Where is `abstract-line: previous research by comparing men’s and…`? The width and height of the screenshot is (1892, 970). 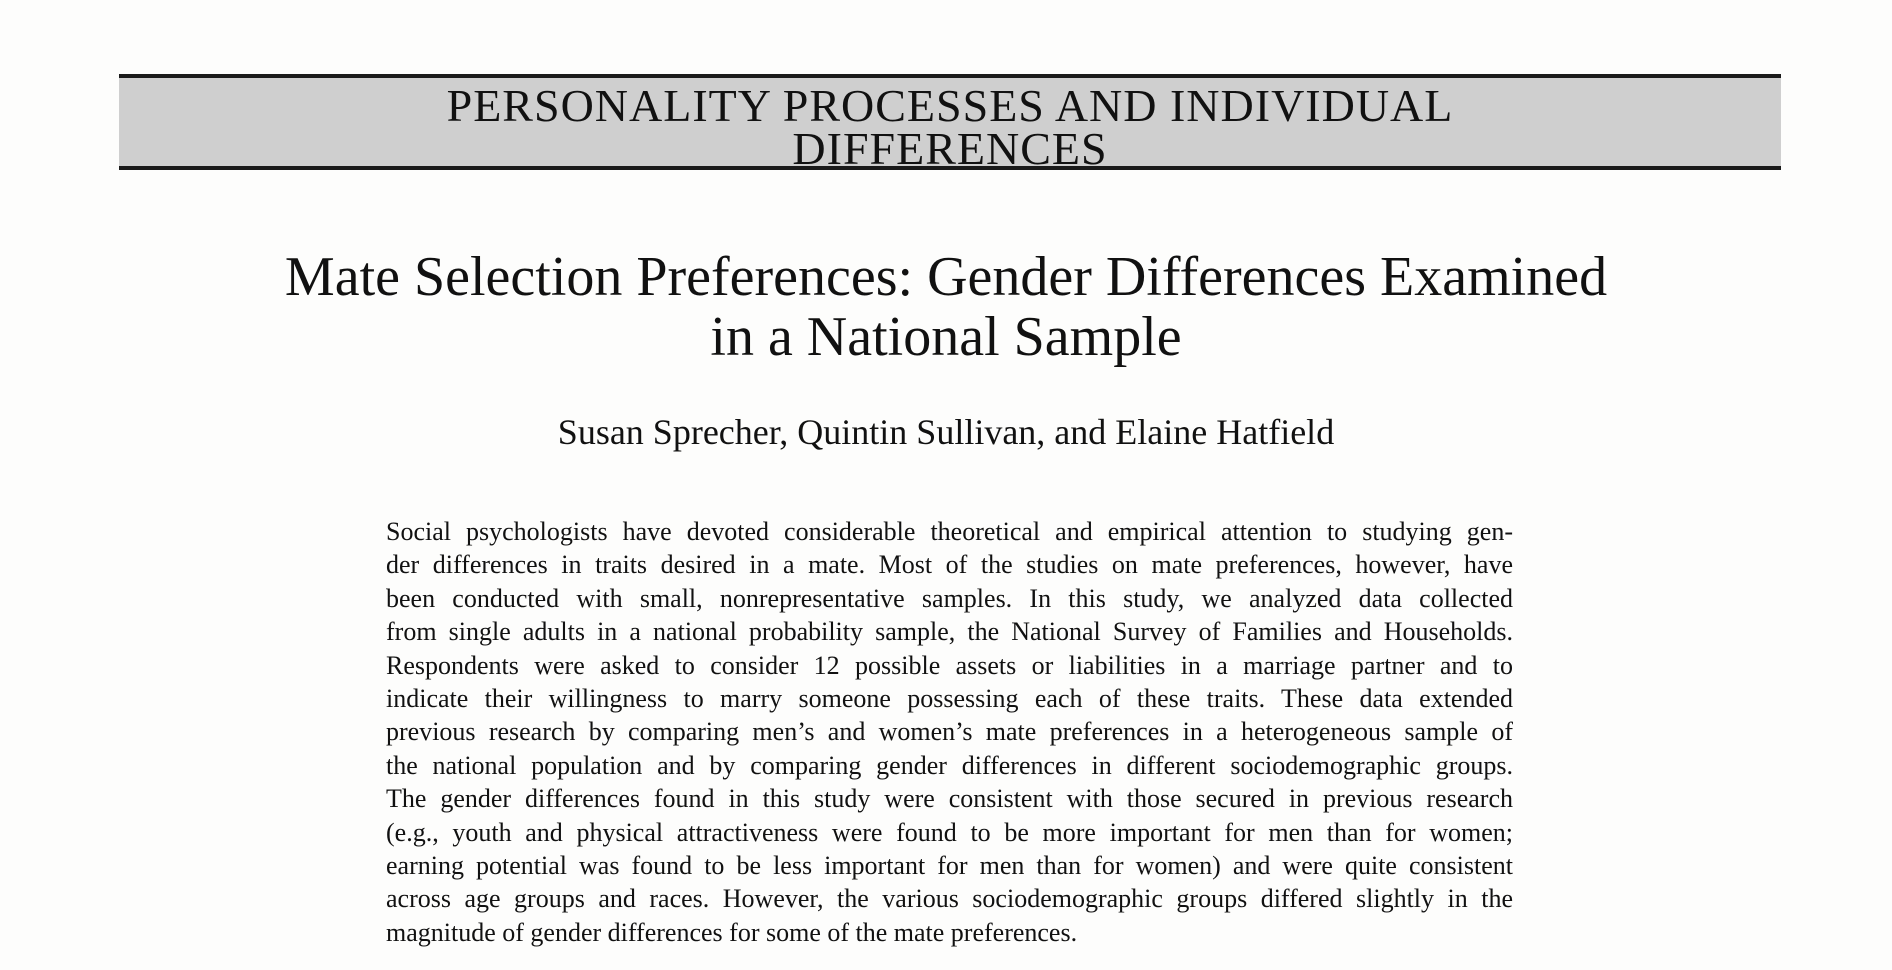
abstract-line: previous research by comparing men’s and… is located at coordinates (949, 732).